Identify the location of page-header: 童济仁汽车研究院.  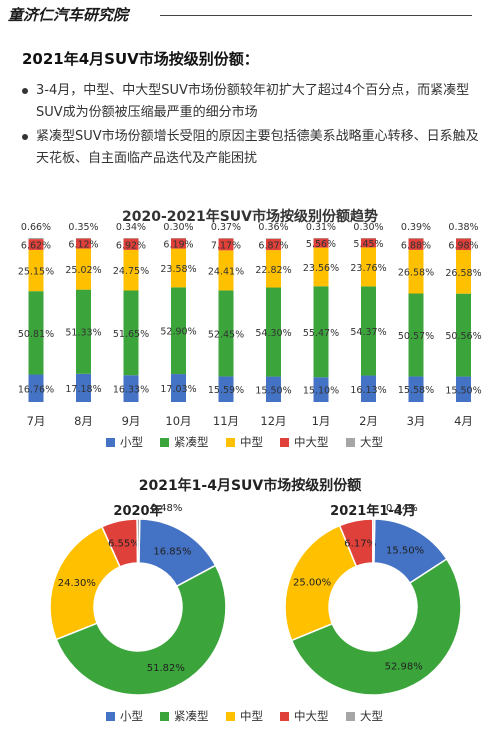
(250, 14).